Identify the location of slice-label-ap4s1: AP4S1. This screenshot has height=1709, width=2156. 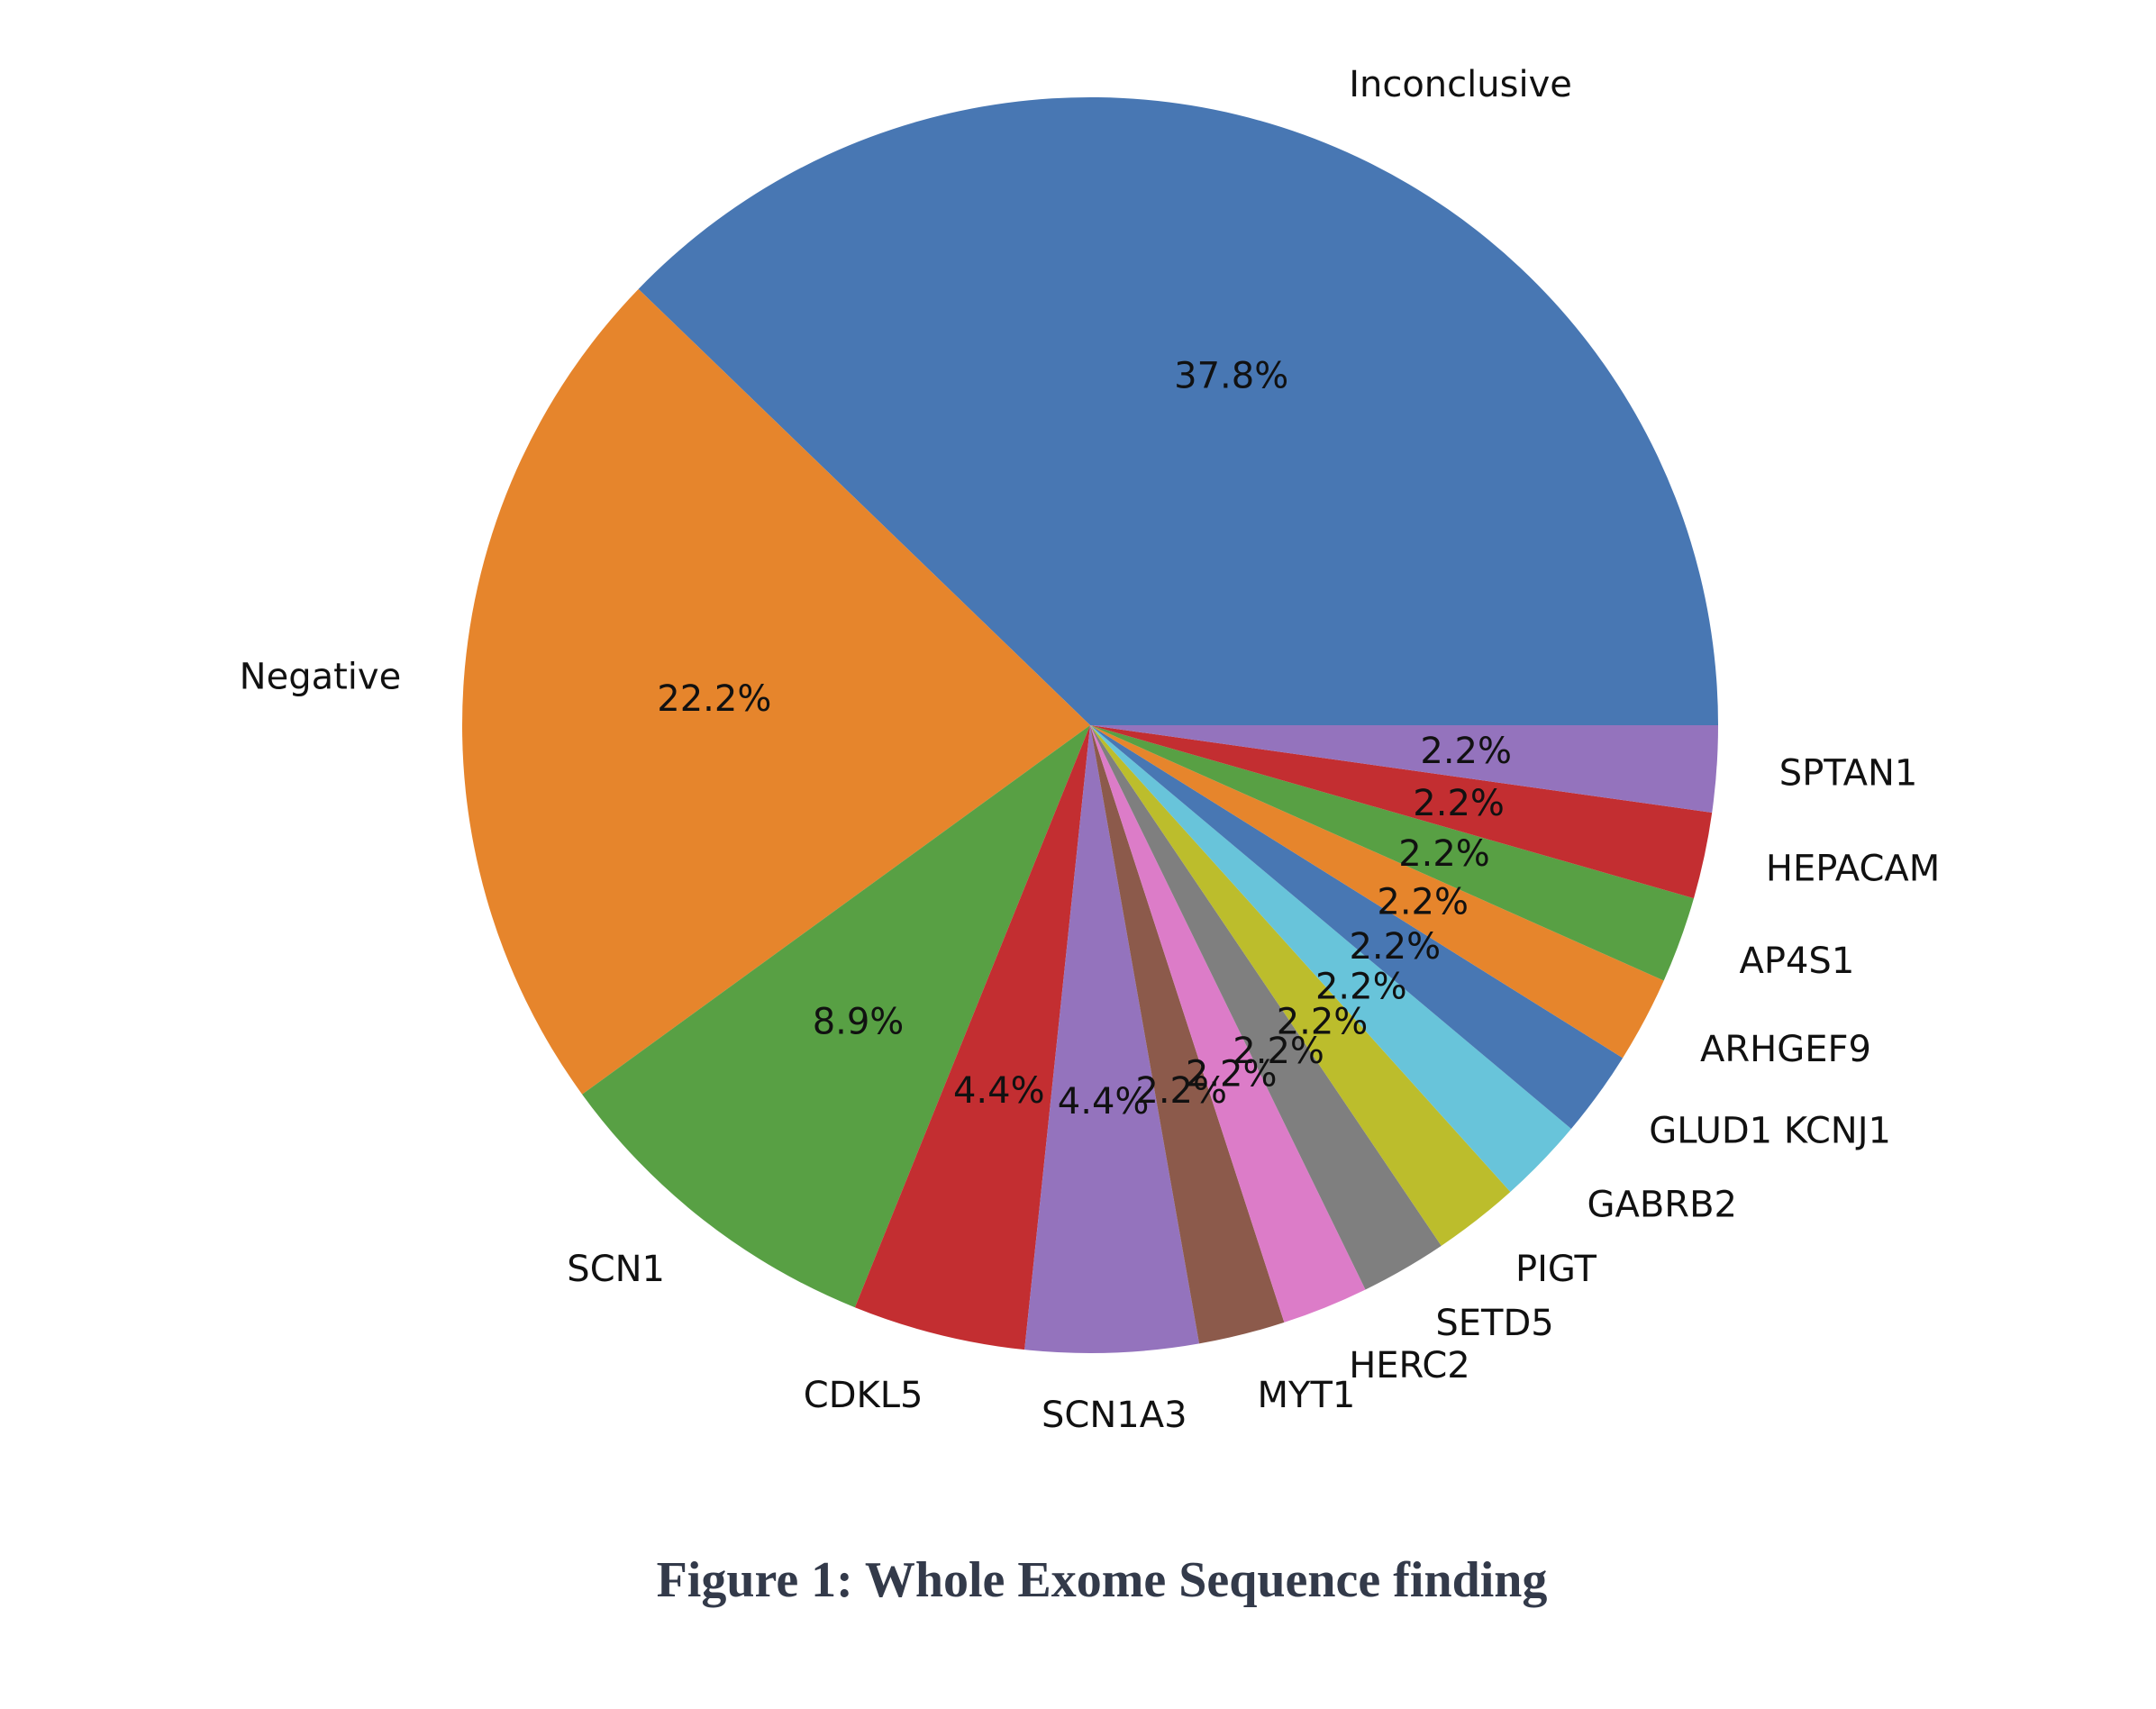
(1797, 961).